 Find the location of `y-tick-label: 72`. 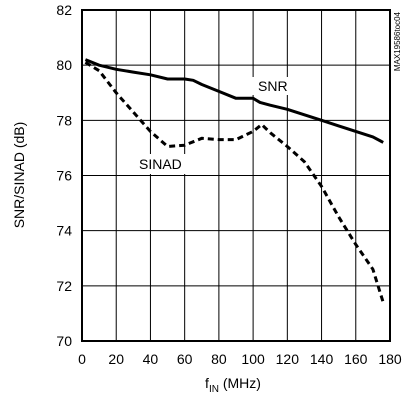

y-tick-label: 72 is located at coordinates (64, 286).